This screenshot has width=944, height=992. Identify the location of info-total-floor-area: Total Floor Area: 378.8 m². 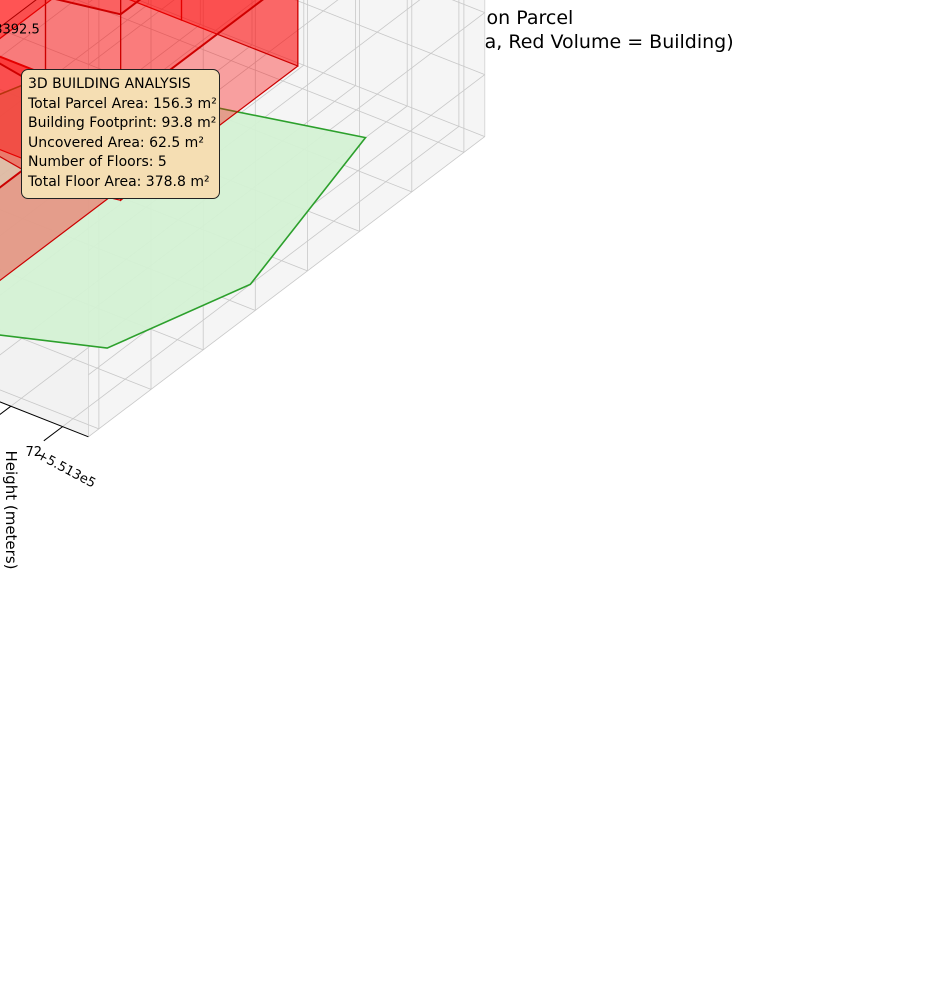
(119, 181).